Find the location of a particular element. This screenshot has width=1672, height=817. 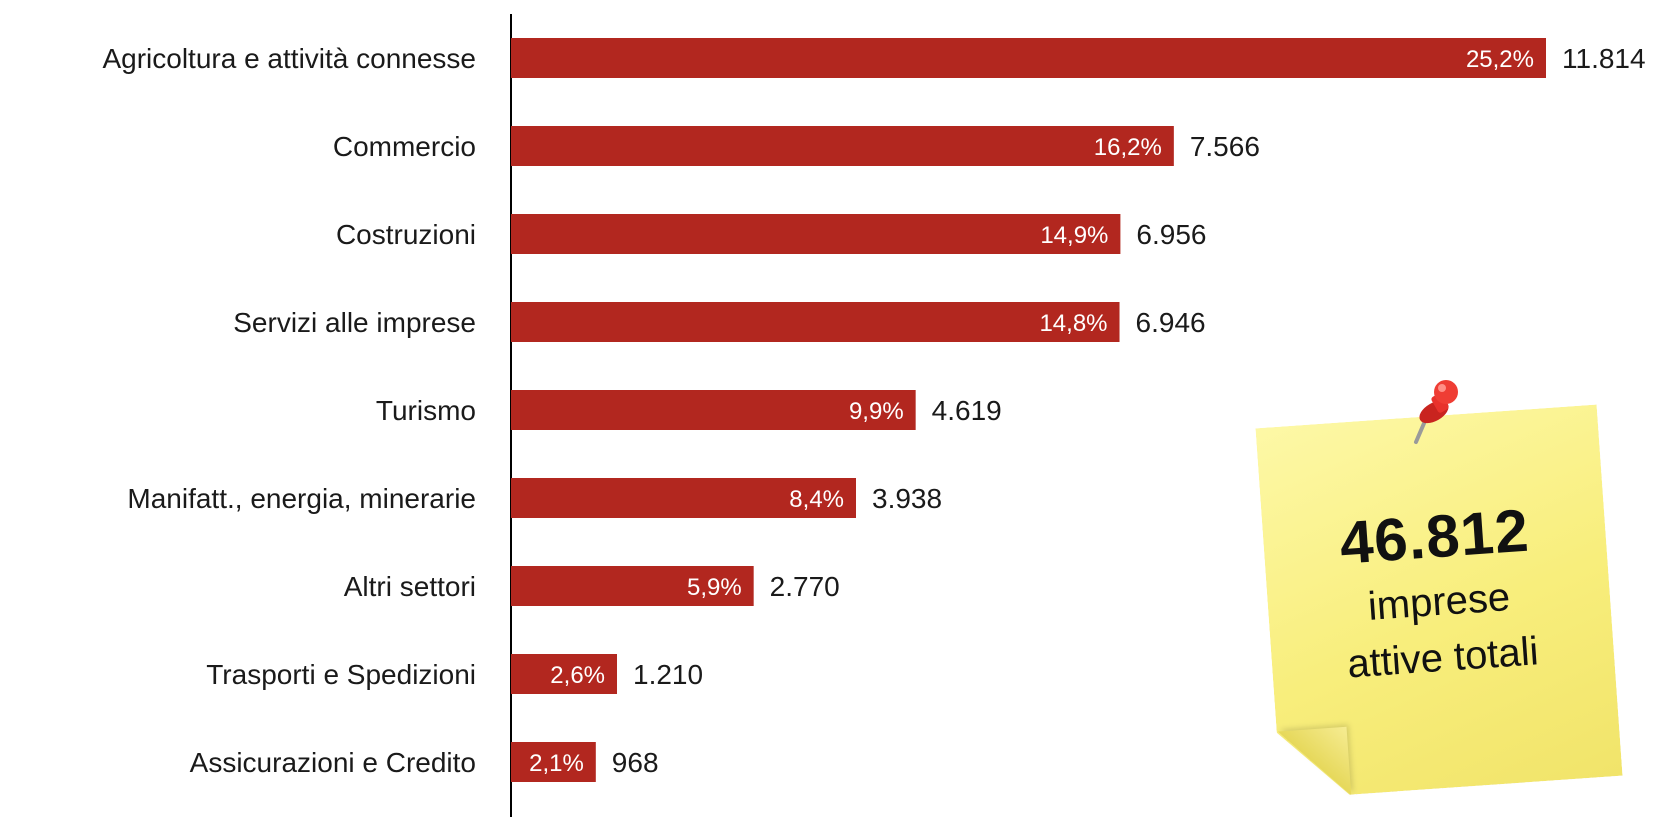

category-label: Costruzioni is located at coordinates (406, 234).